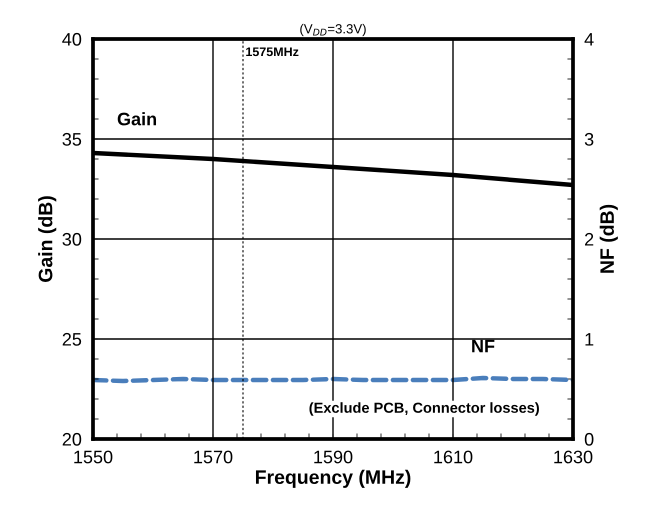  Describe the element at coordinates (589, 139) in the screenshot. I see `y2-tick-label: 3` at that location.